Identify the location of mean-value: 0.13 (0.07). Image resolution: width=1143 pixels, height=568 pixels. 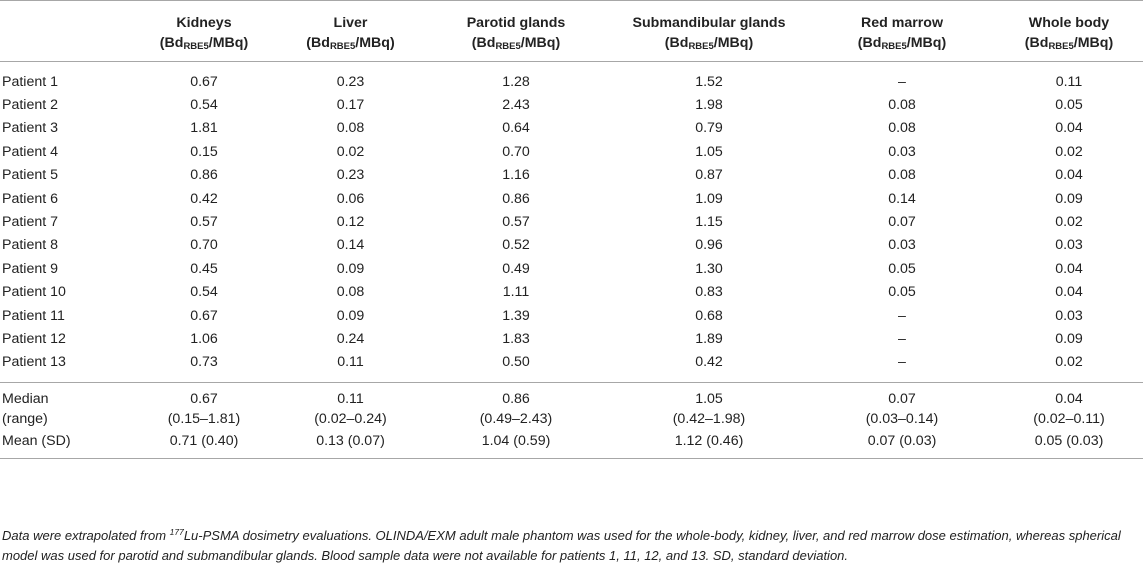
(350, 445).